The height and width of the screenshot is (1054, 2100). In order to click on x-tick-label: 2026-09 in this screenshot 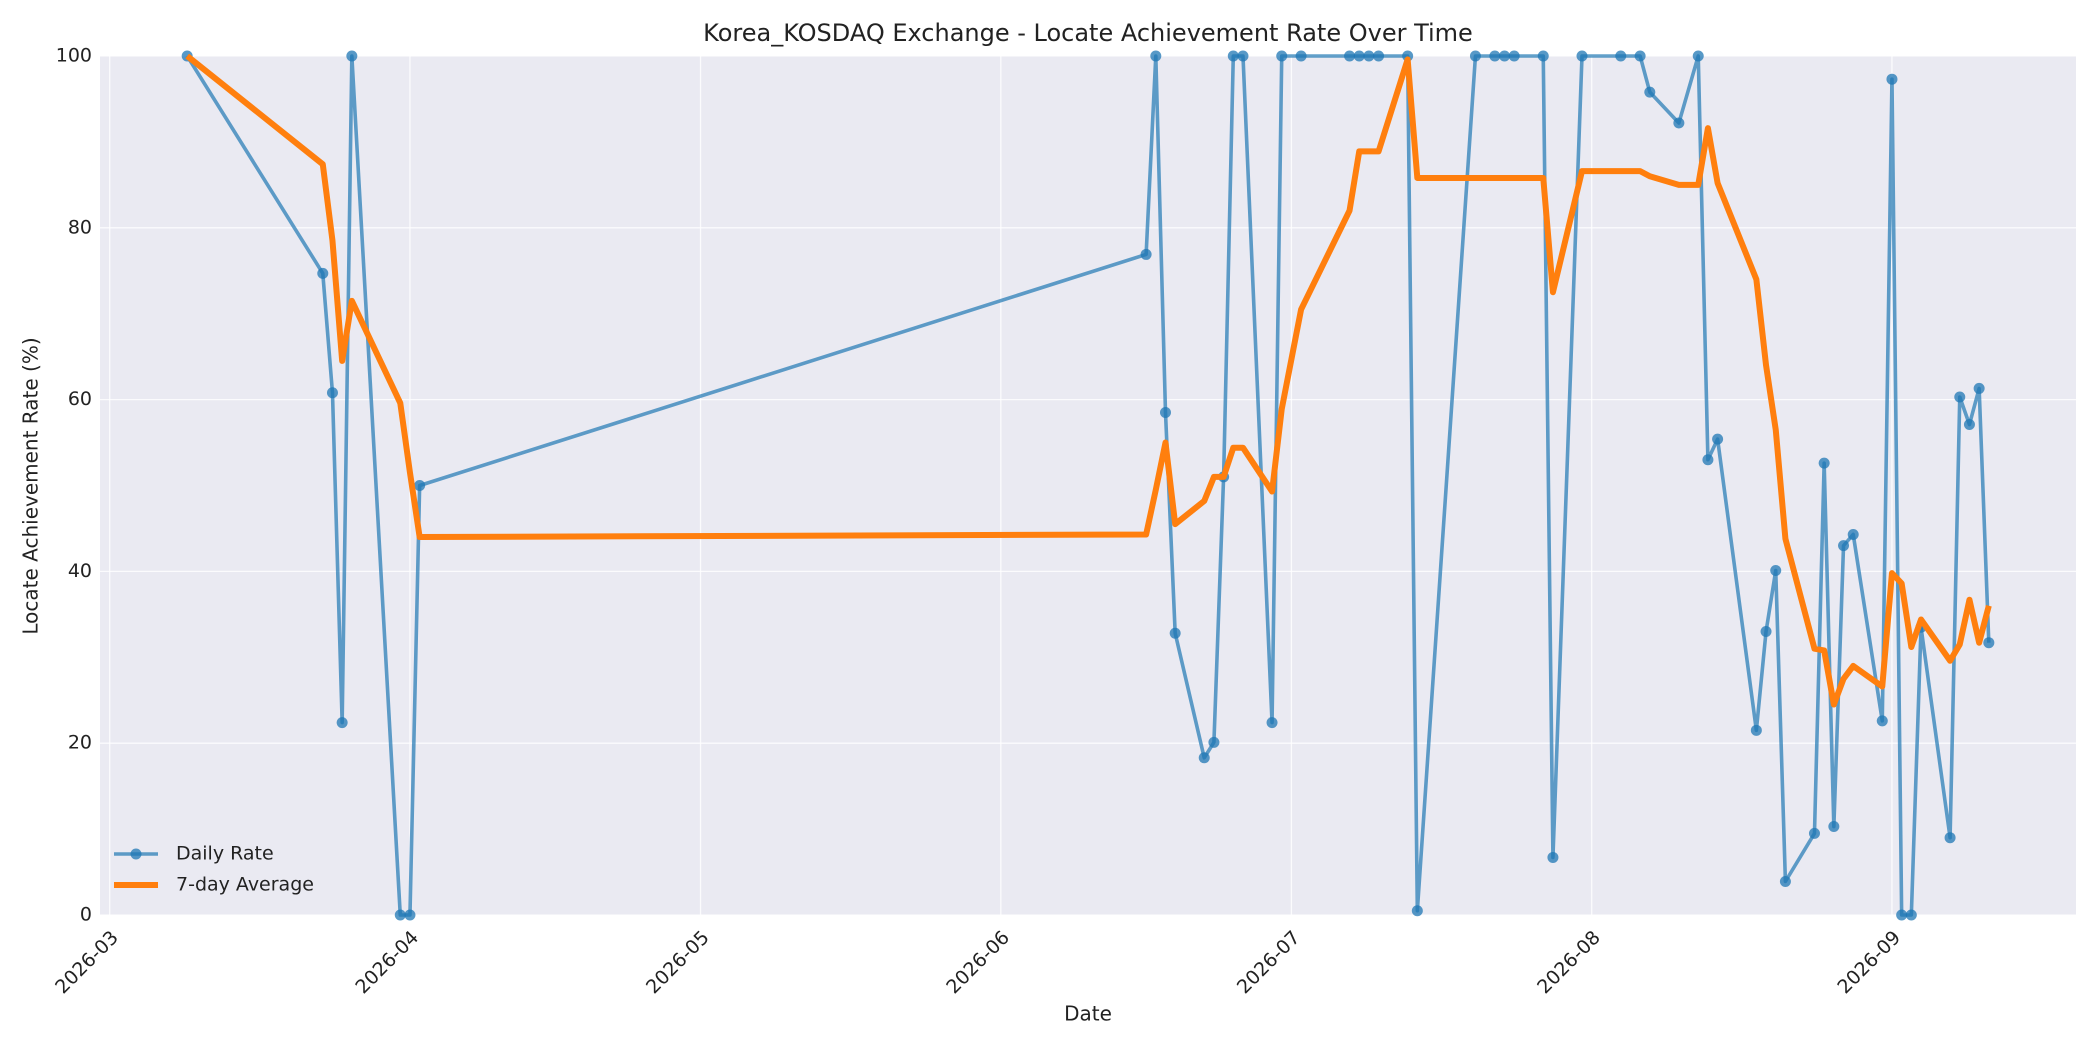, I will do `click(1869, 963)`.